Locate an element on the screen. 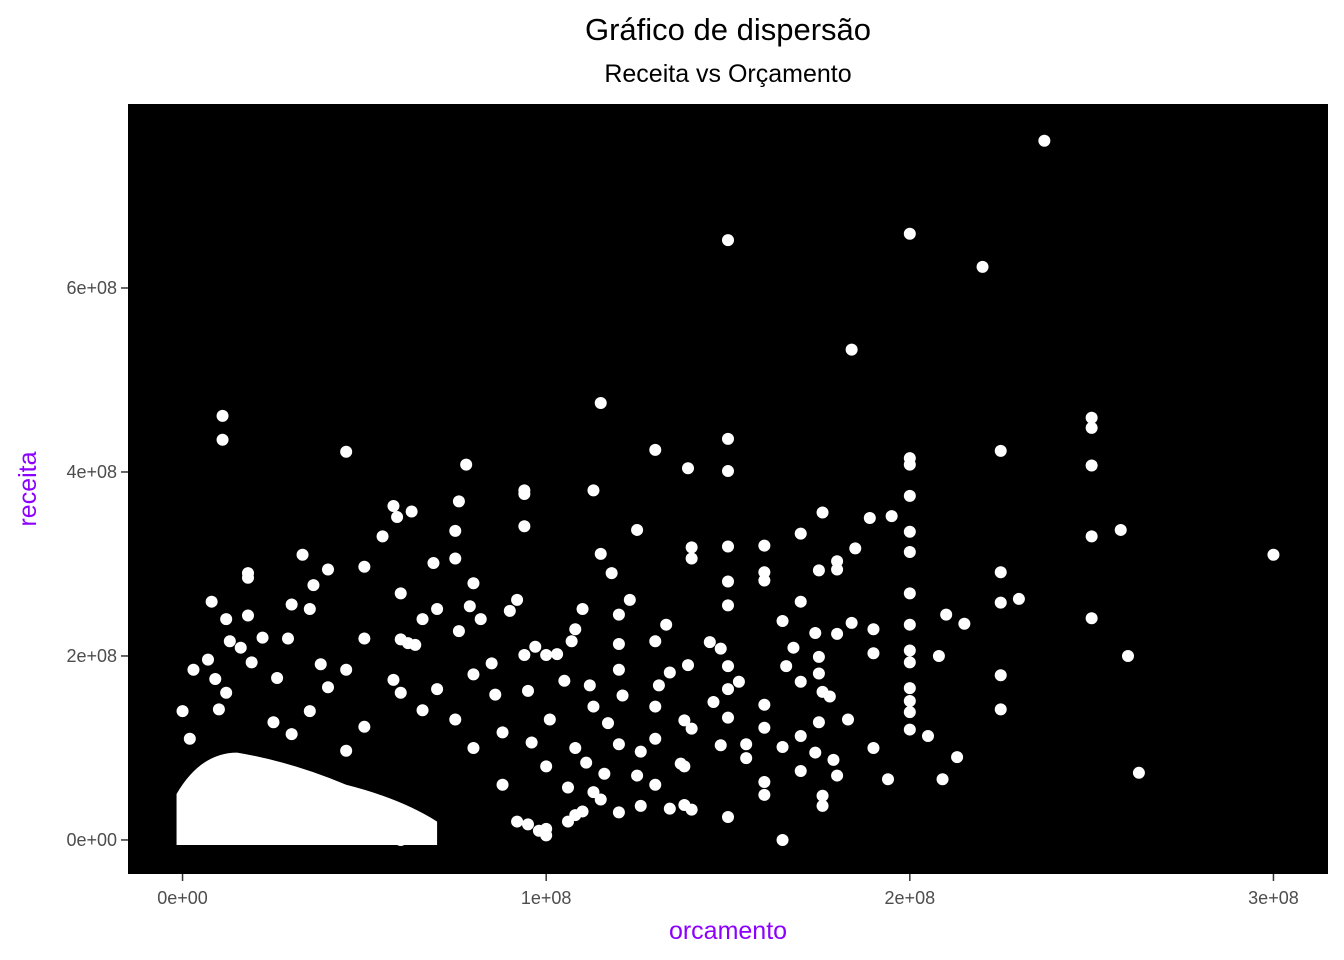  chart-subtitle: Receita vs Orçamento is located at coordinates (727, 74).